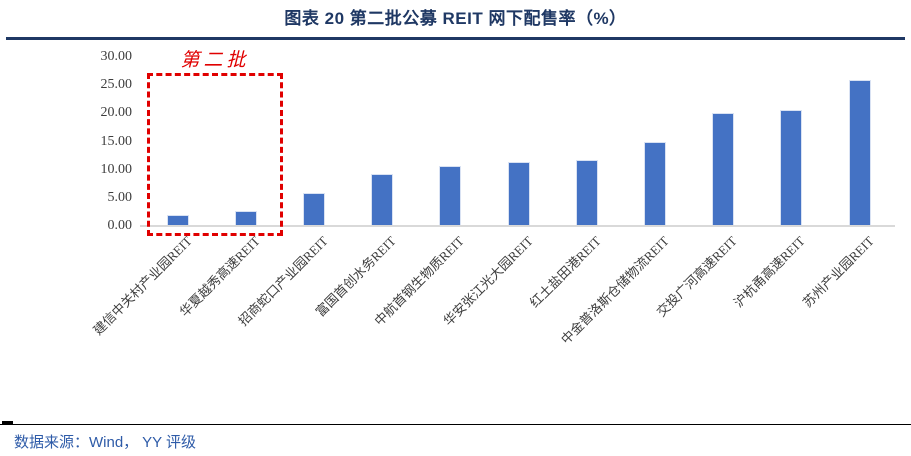  I want to click on title-divider, so click(455, 38).